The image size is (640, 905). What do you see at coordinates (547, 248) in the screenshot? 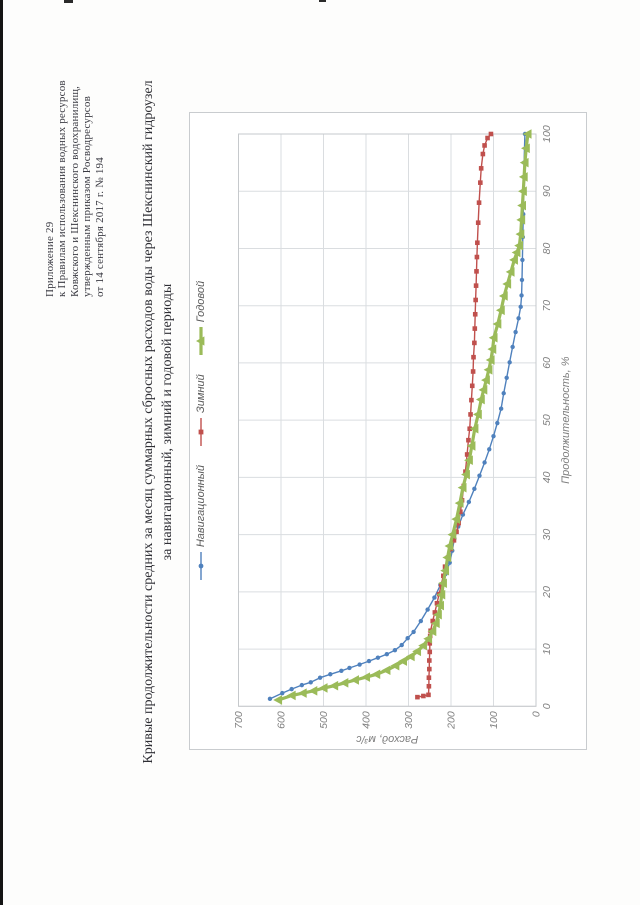
I see `x-tick-label: 80` at bounding box center [547, 248].